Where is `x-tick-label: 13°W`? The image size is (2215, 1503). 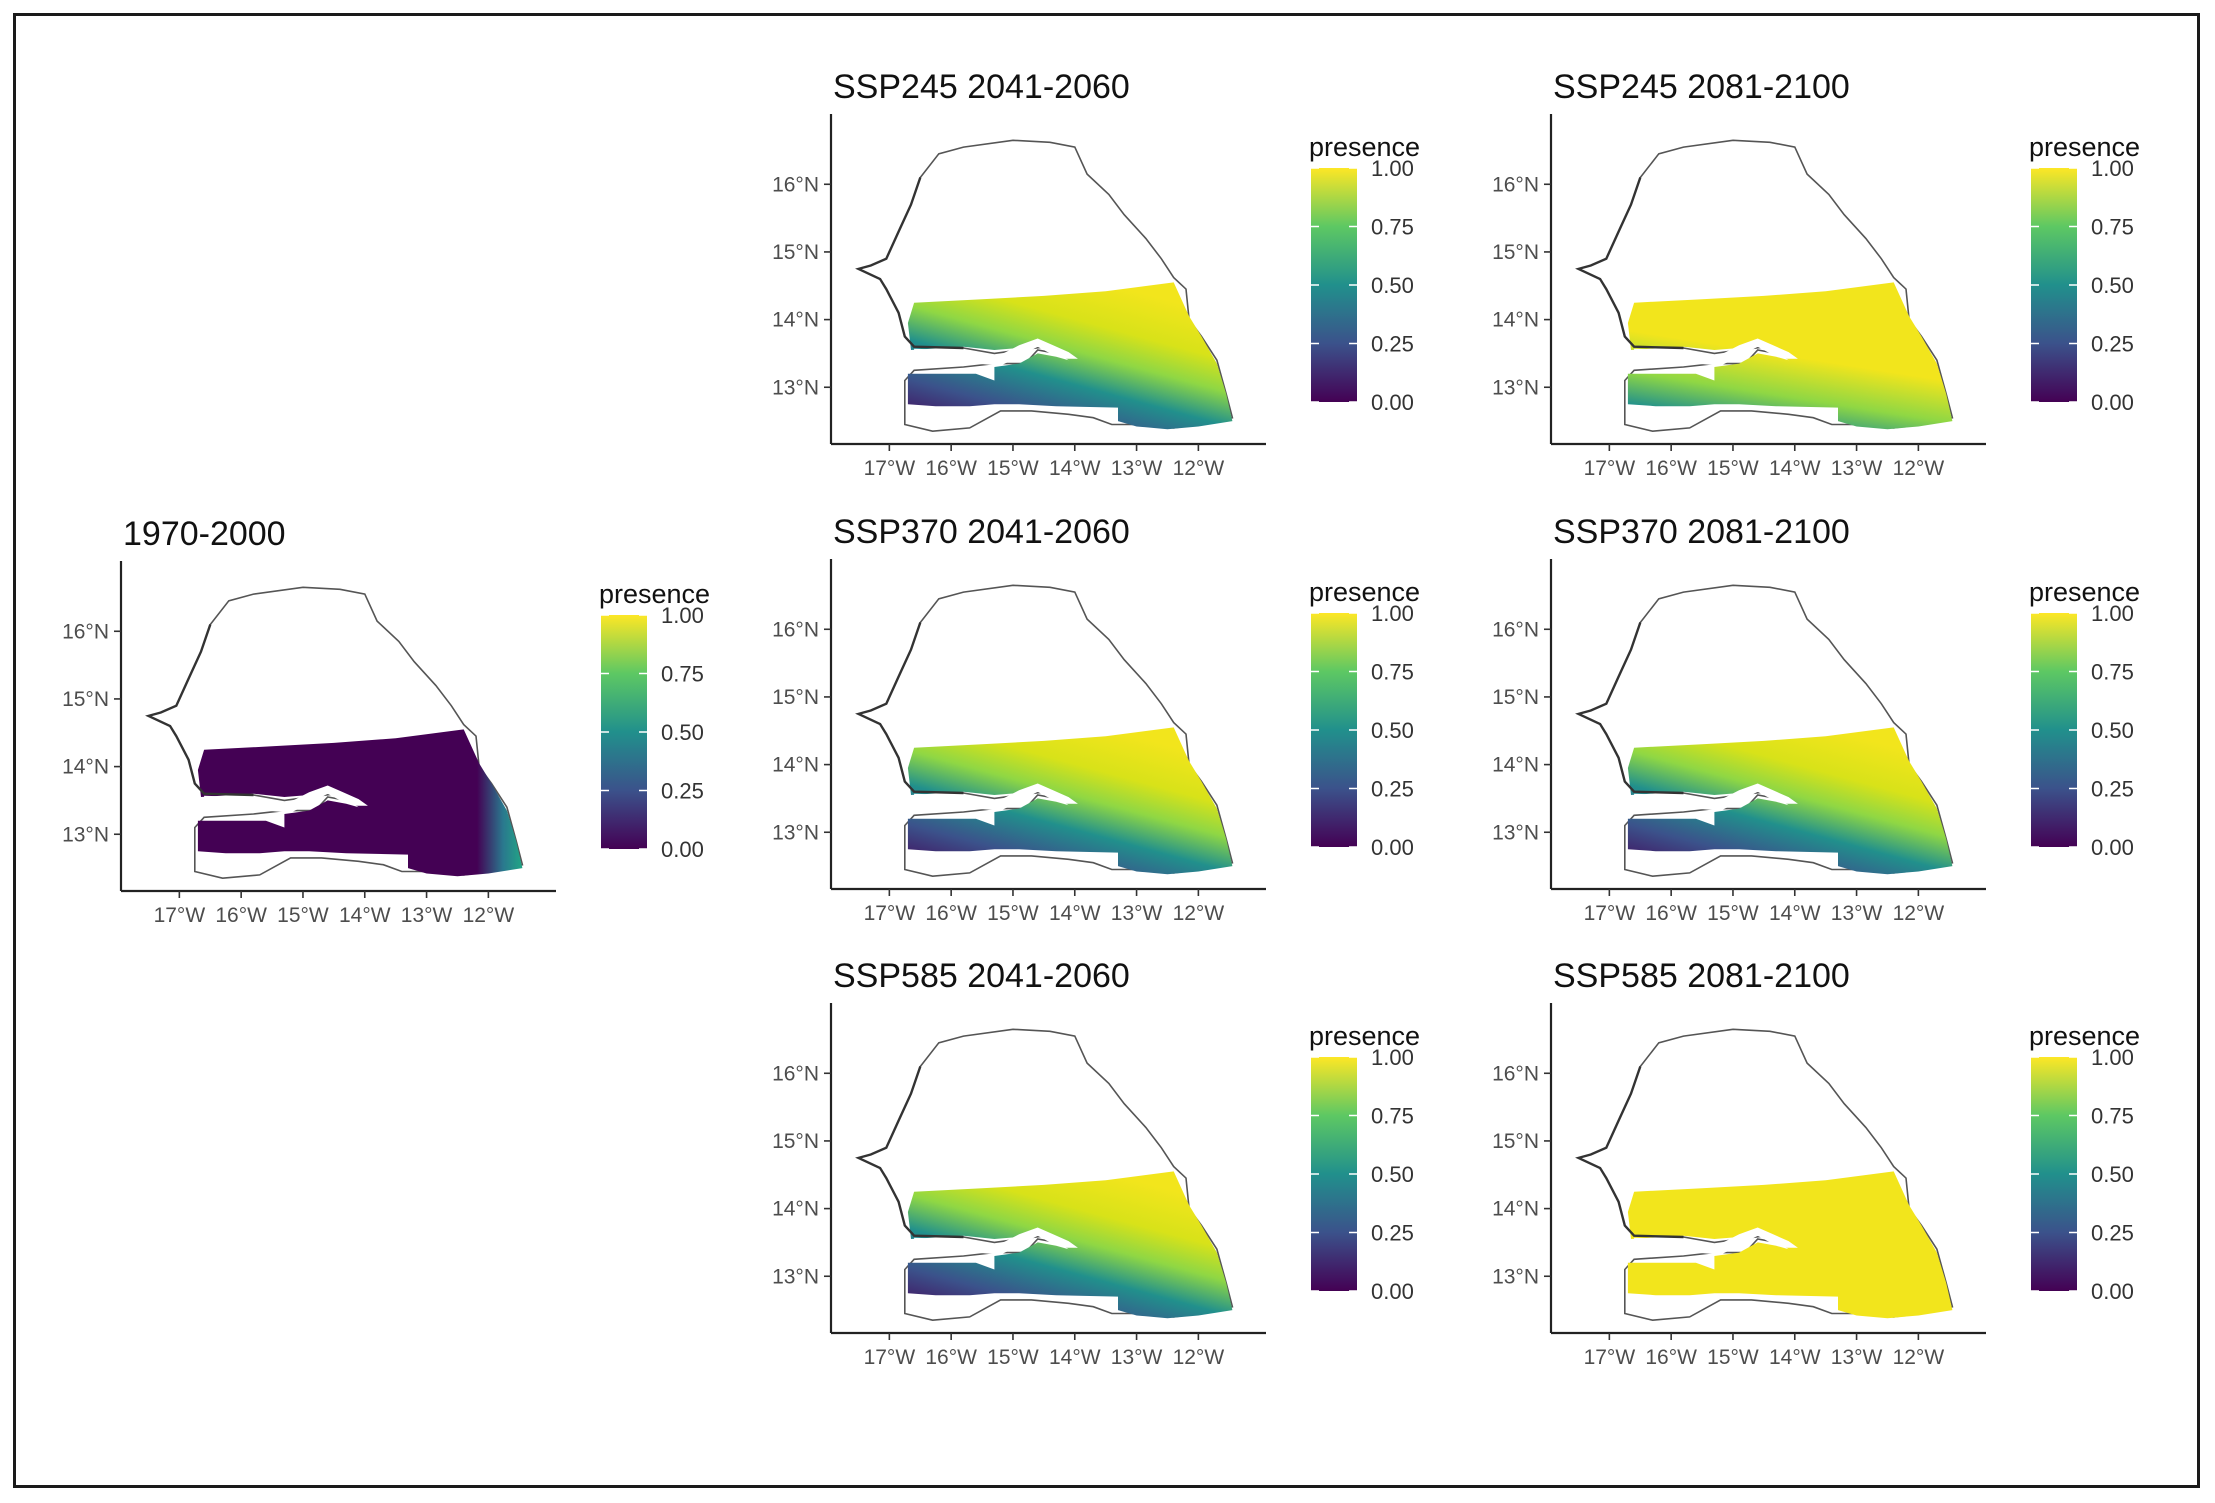
x-tick-label: 13°W is located at coordinates (1857, 913).